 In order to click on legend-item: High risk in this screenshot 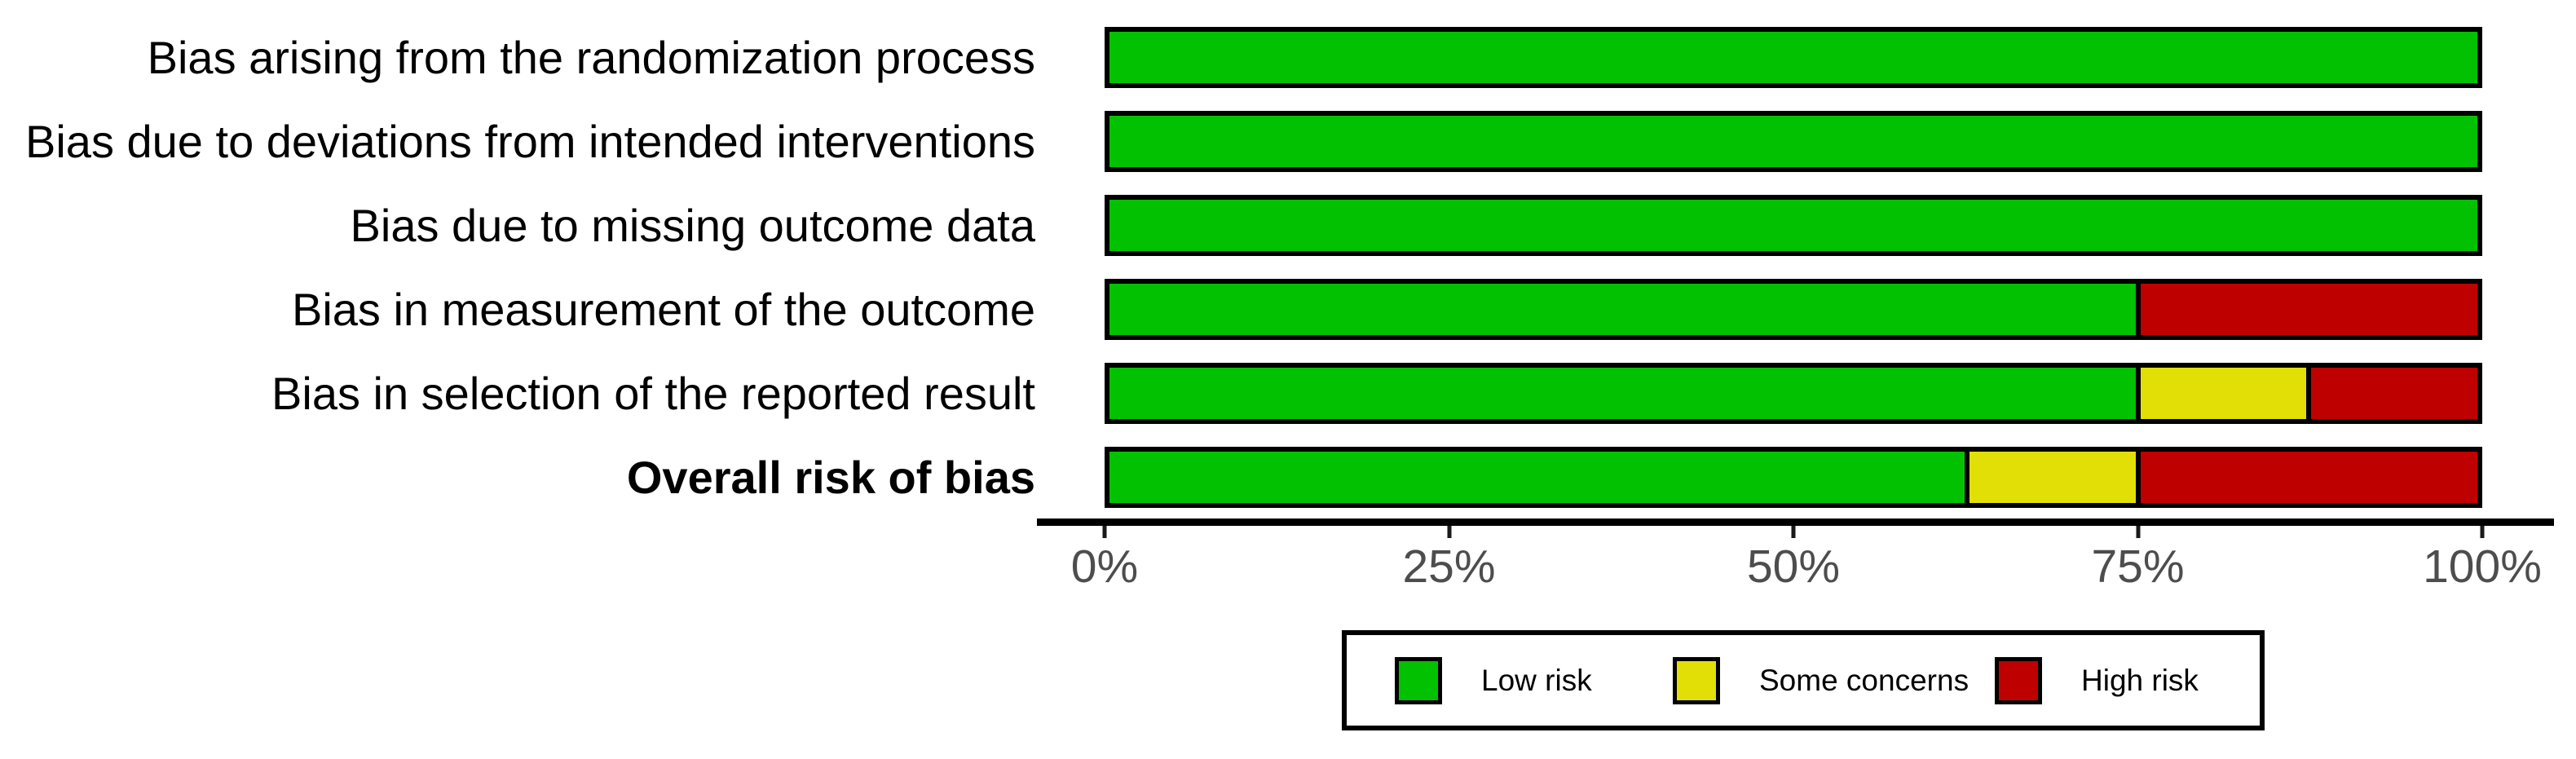, I will do `click(2097, 680)`.